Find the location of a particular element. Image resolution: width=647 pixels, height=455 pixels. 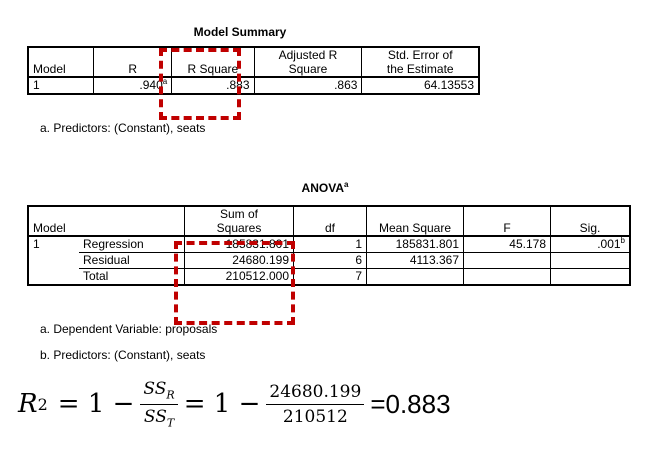

cell-source: Regression is located at coordinates (132, 244).